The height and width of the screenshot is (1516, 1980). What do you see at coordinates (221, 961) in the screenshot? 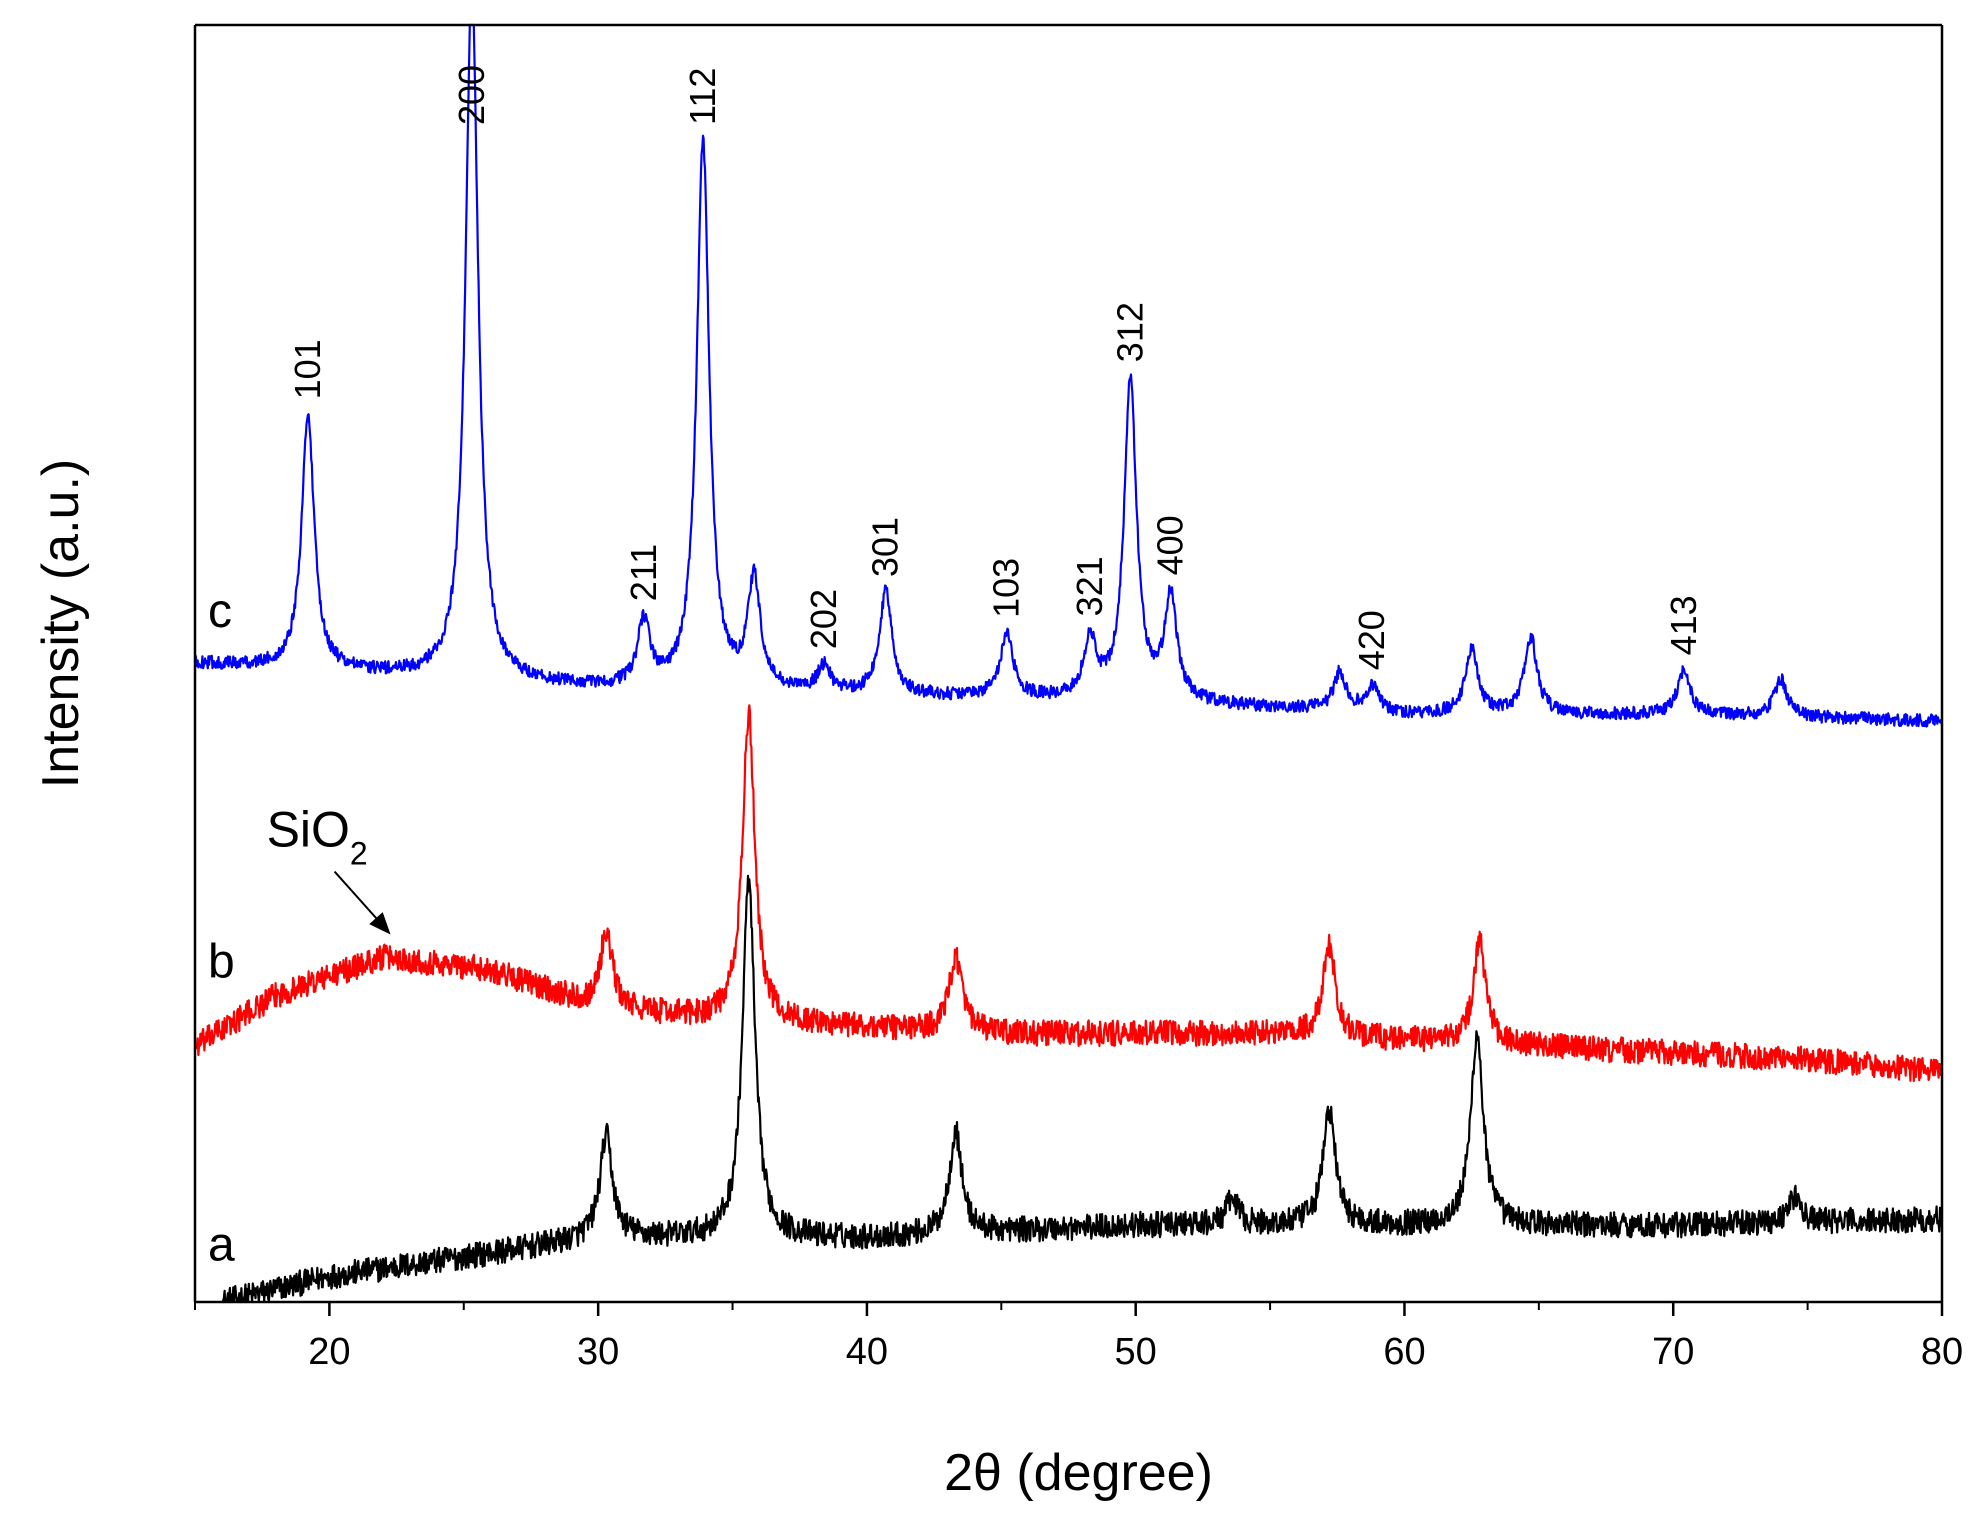
I see `series-label-b: b` at bounding box center [221, 961].